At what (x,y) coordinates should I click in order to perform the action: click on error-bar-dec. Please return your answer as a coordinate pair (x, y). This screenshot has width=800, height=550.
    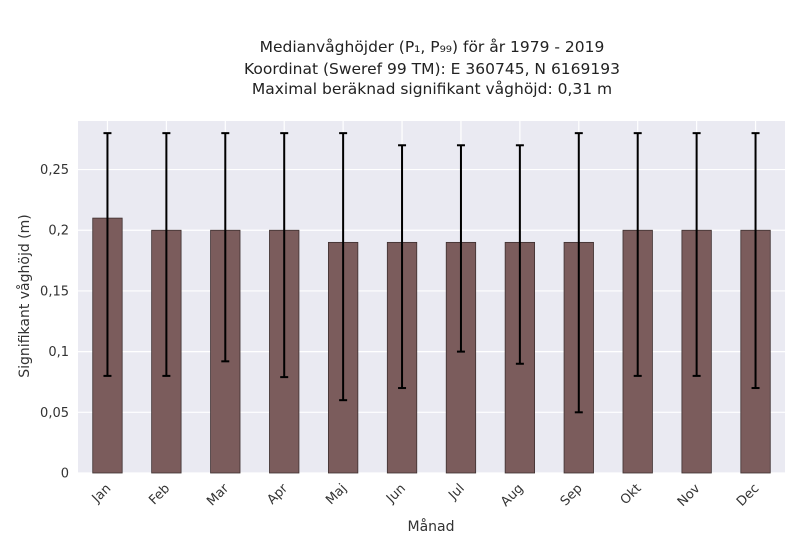
    Looking at the image, I should click on (755, 261).